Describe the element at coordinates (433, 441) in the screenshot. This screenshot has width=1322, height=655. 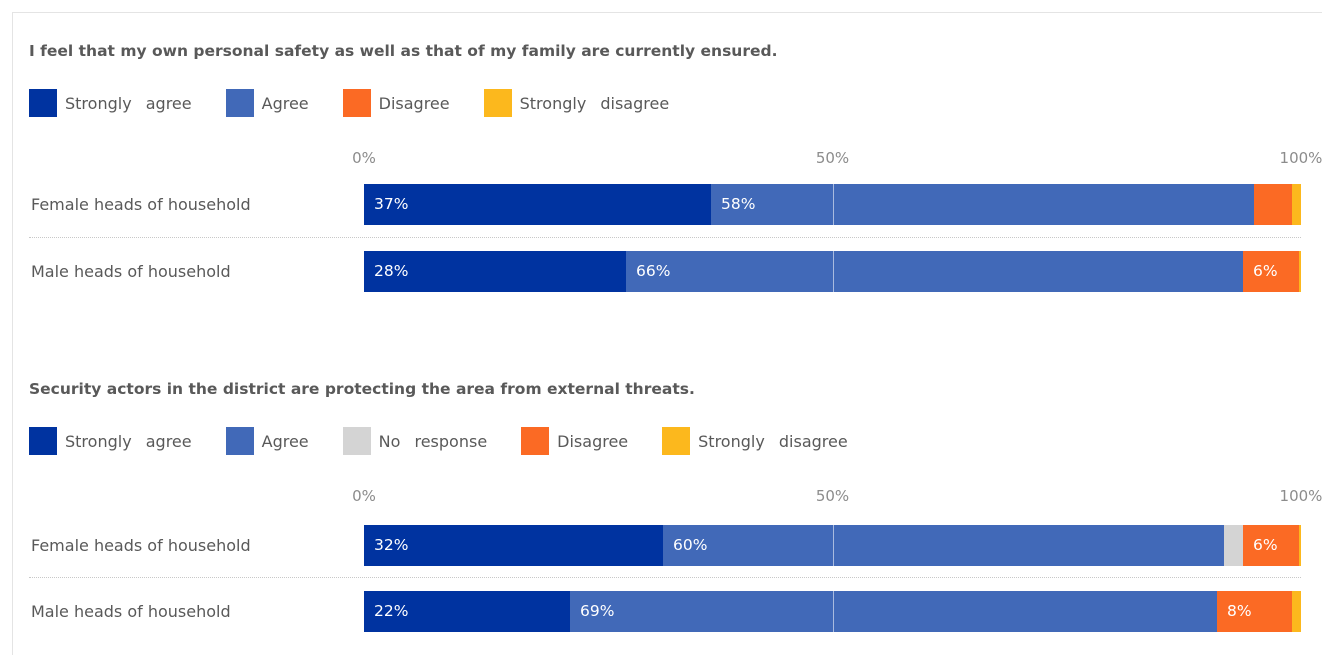
I see `legend-label: No response` at that location.